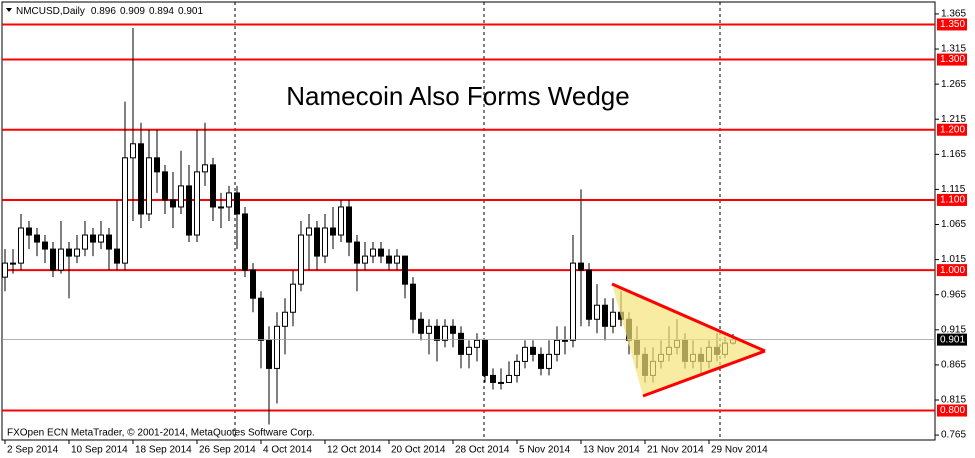  What do you see at coordinates (704, 373) in the screenshot?
I see `wedge-lower-line` at bounding box center [704, 373].